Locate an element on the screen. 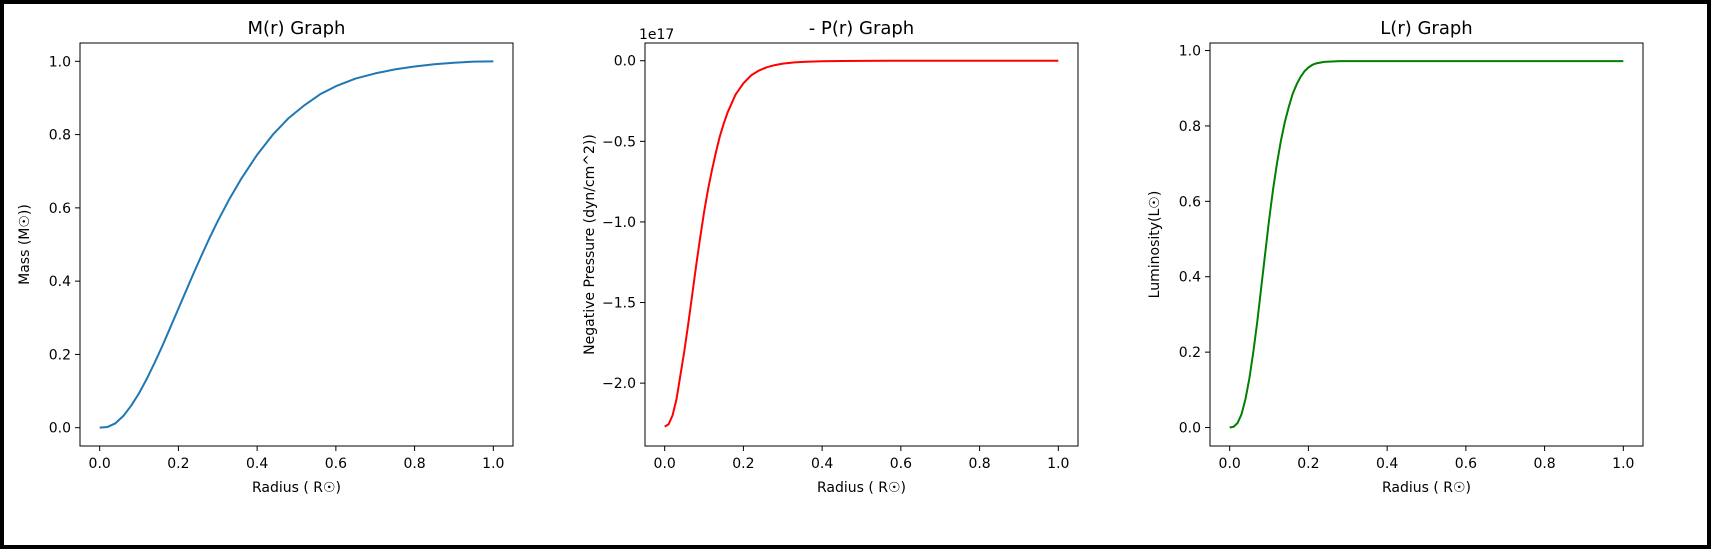 This screenshot has width=1711, height=549. mass-ytick-label: 0.6 is located at coordinates (60, 209).